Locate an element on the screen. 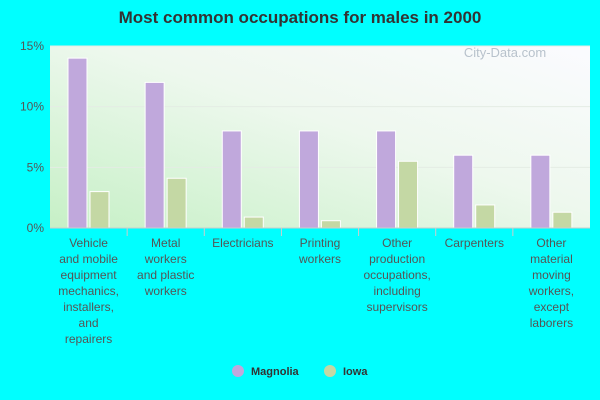 Image resolution: width=600 pixels, height=400 pixels. y-tick-label: 15% is located at coordinates (32, 46).